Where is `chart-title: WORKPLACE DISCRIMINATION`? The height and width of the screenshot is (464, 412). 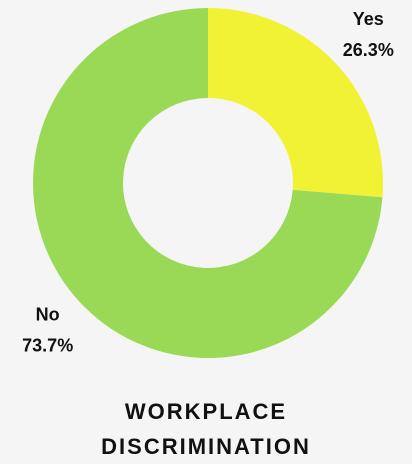 chart-title: WORKPLACE DISCRIMINATION is located at coordinates (206, 429).